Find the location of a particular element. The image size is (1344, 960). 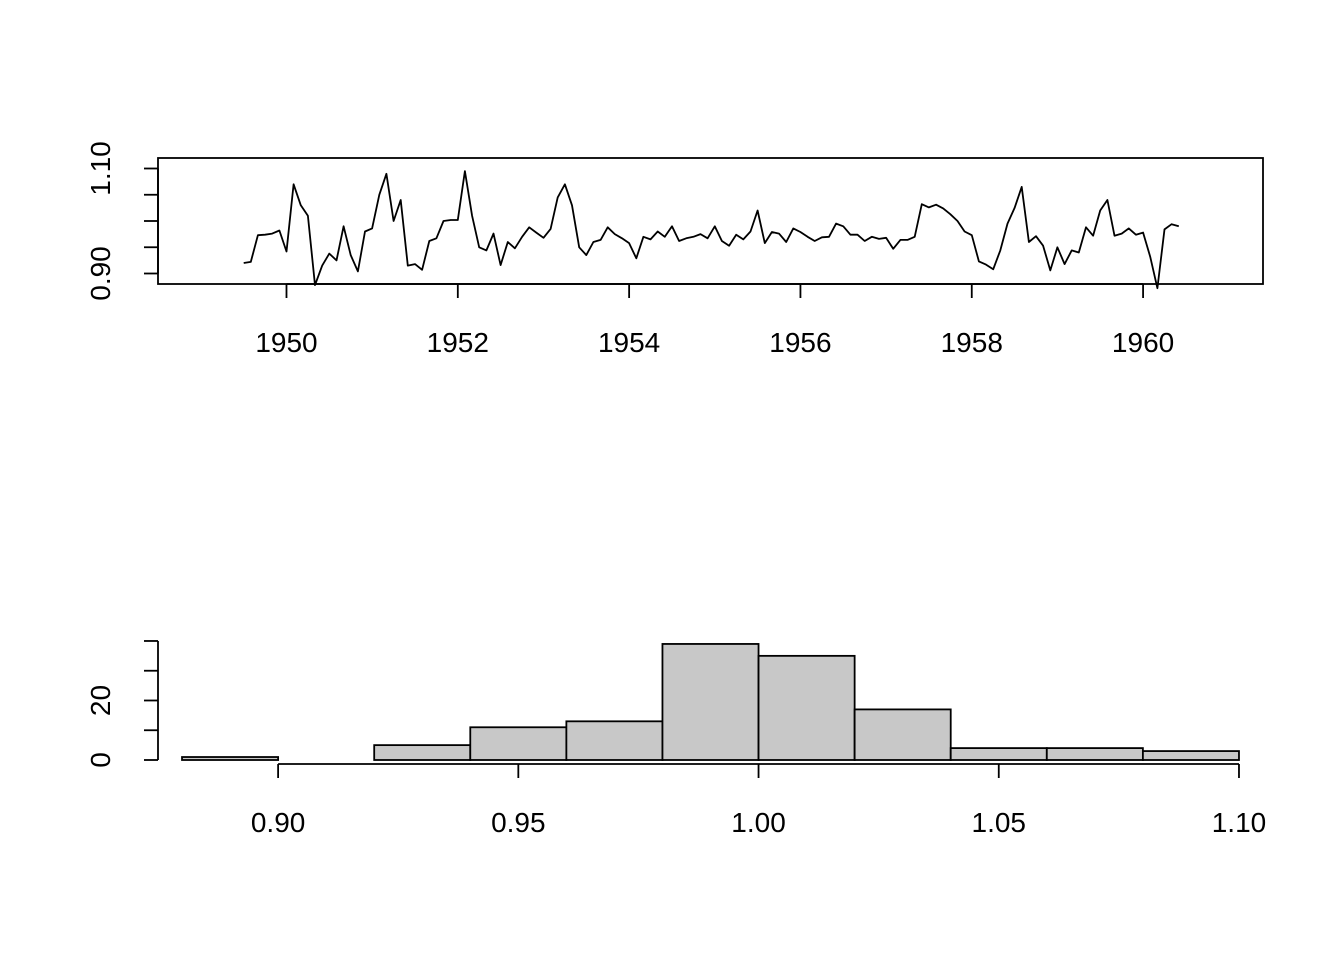

histogram-x-tick-label: 1.10 is located at coordinates (1239, 822).